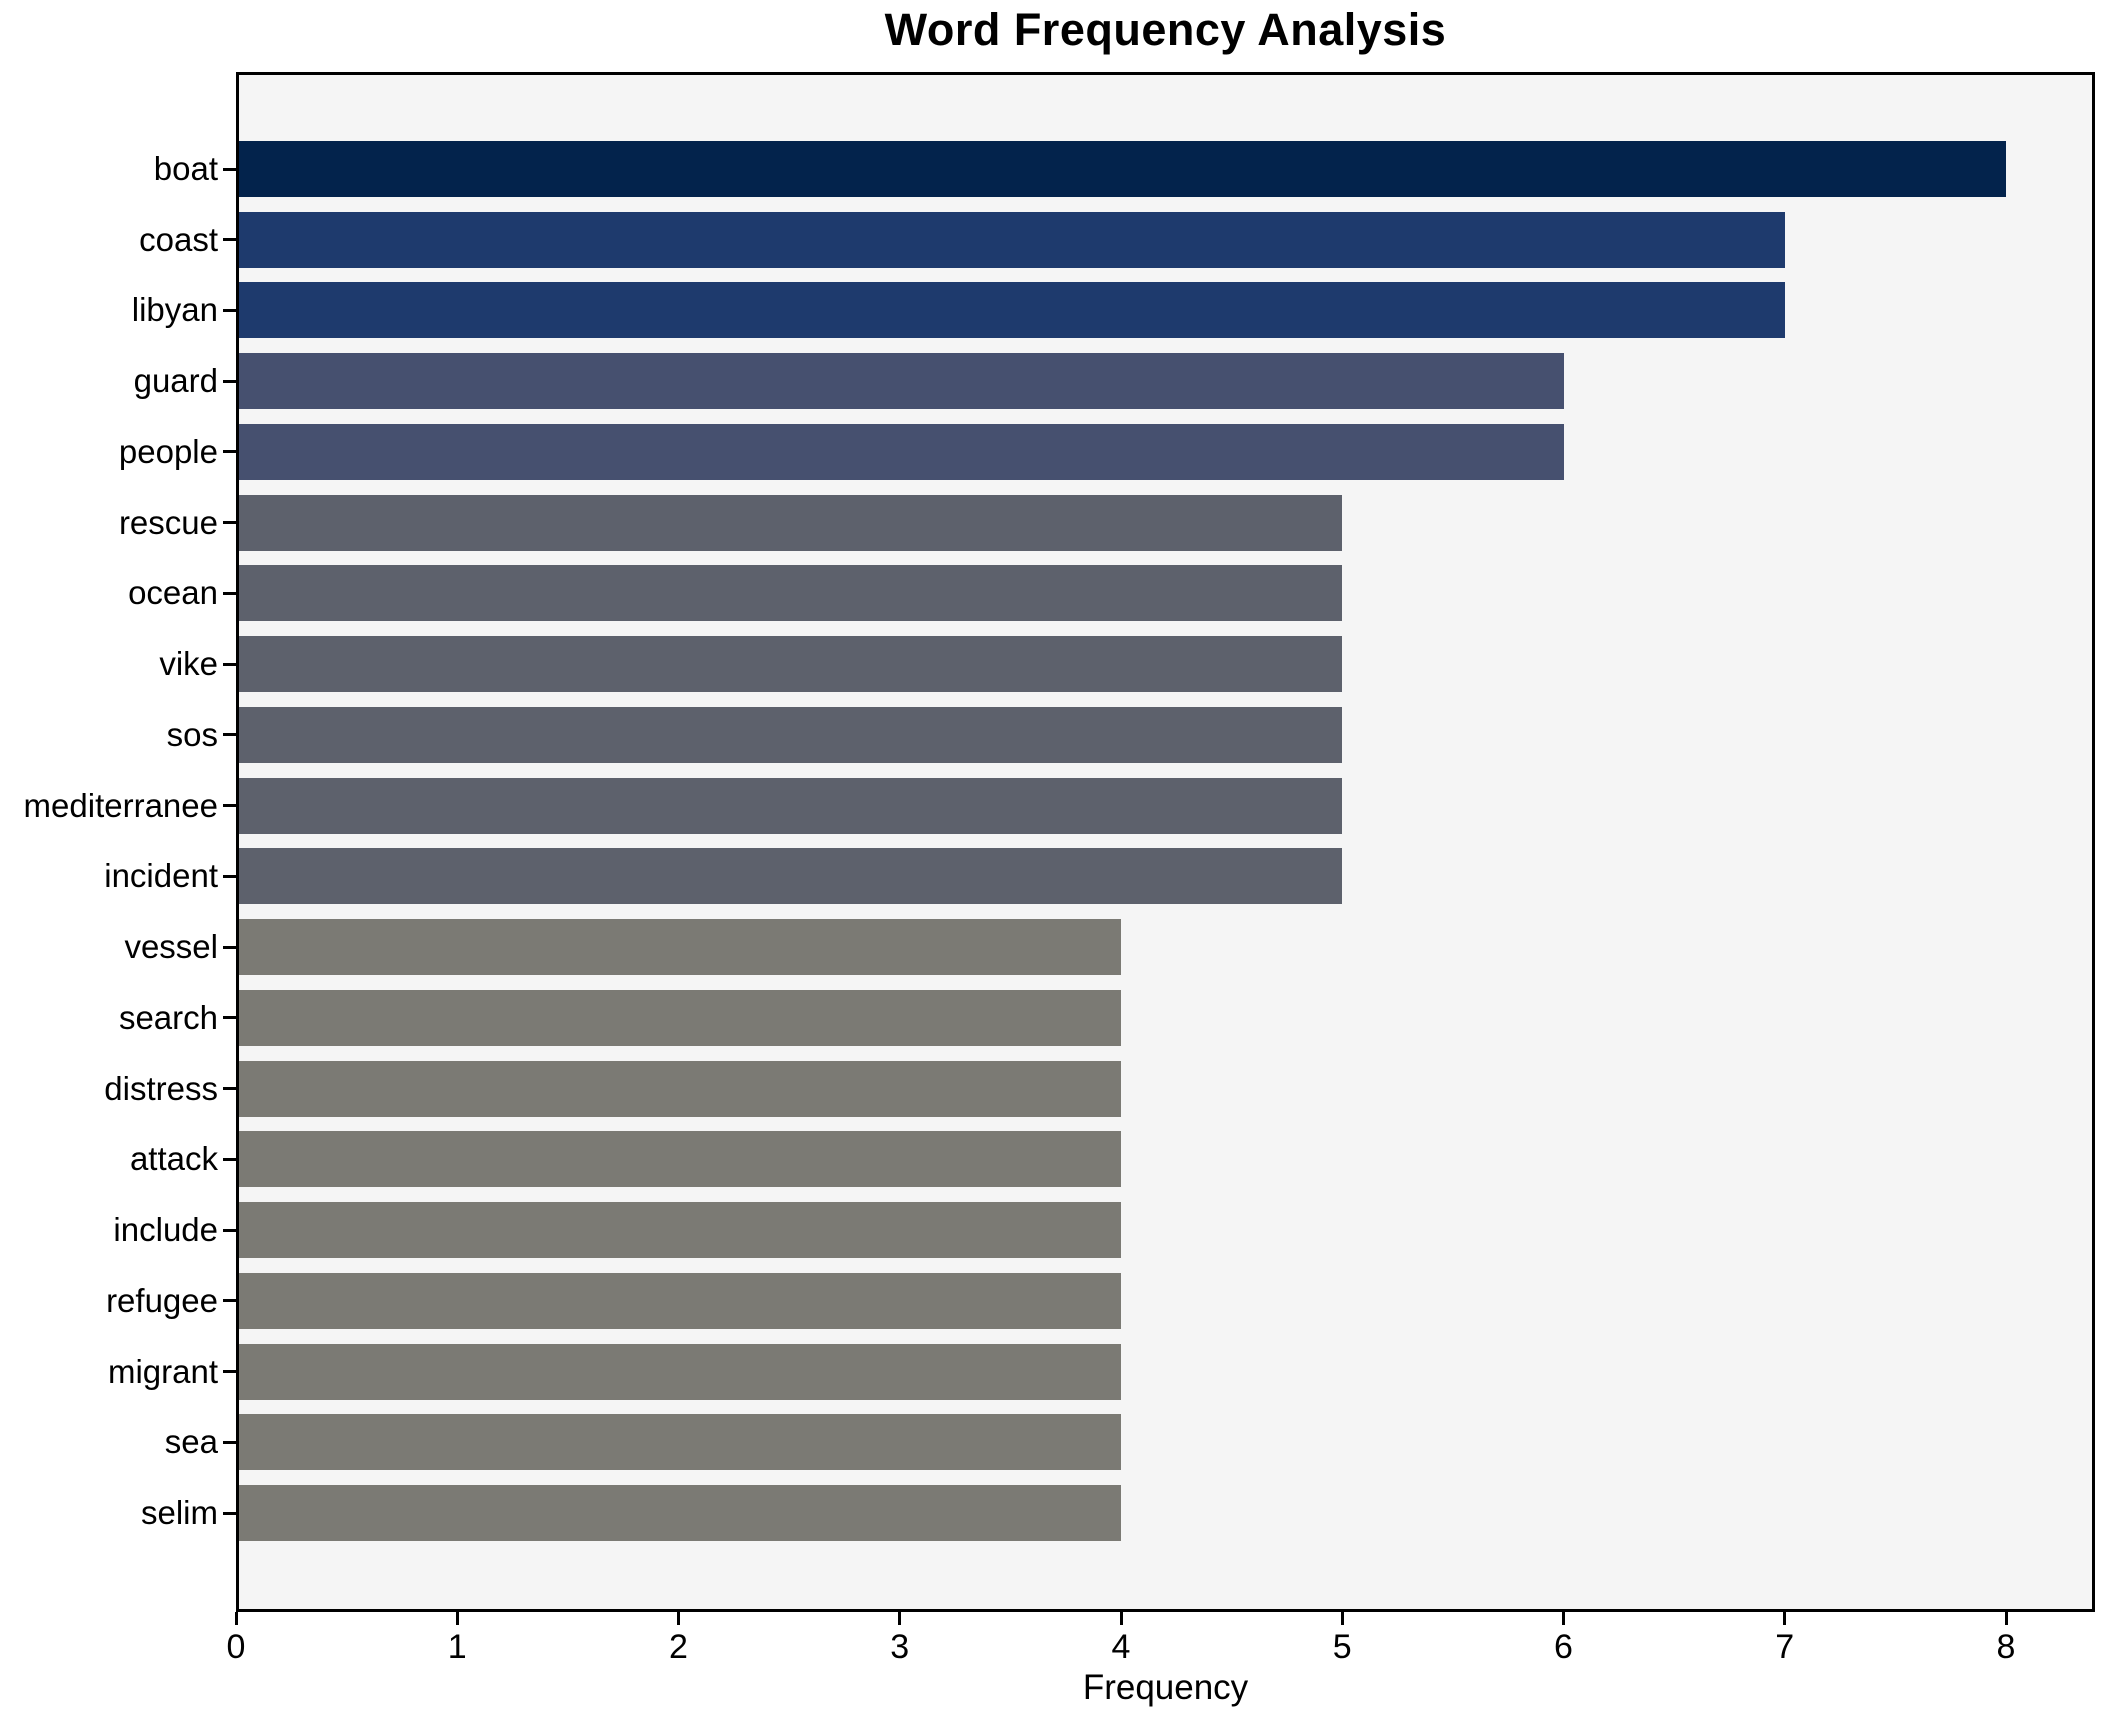 Image resolution: width=2115 pixels, height=1722 pixels. What do you see at coordinates (229, 1372) in the screenshot?
I see `y-tick-migrant` at bounding box center [229, 1372].